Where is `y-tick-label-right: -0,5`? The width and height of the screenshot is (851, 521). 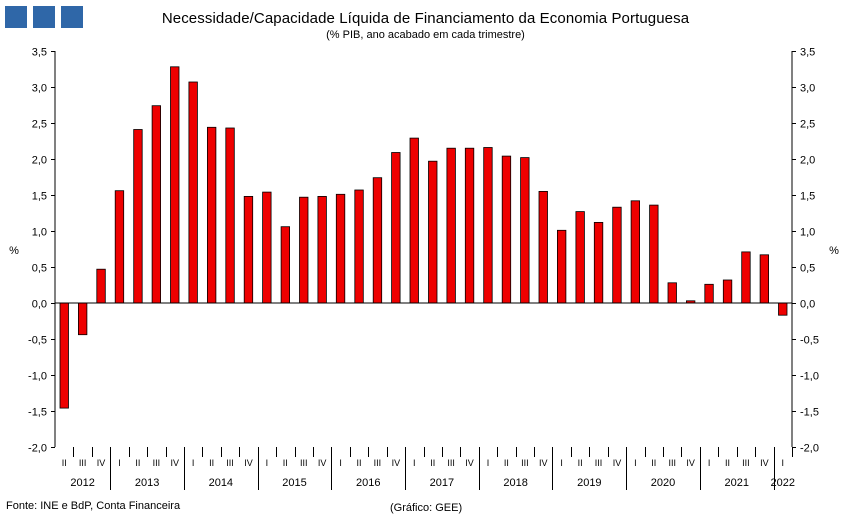 y-tick-label-right: -0,5 is located at coordinates (809, 341).